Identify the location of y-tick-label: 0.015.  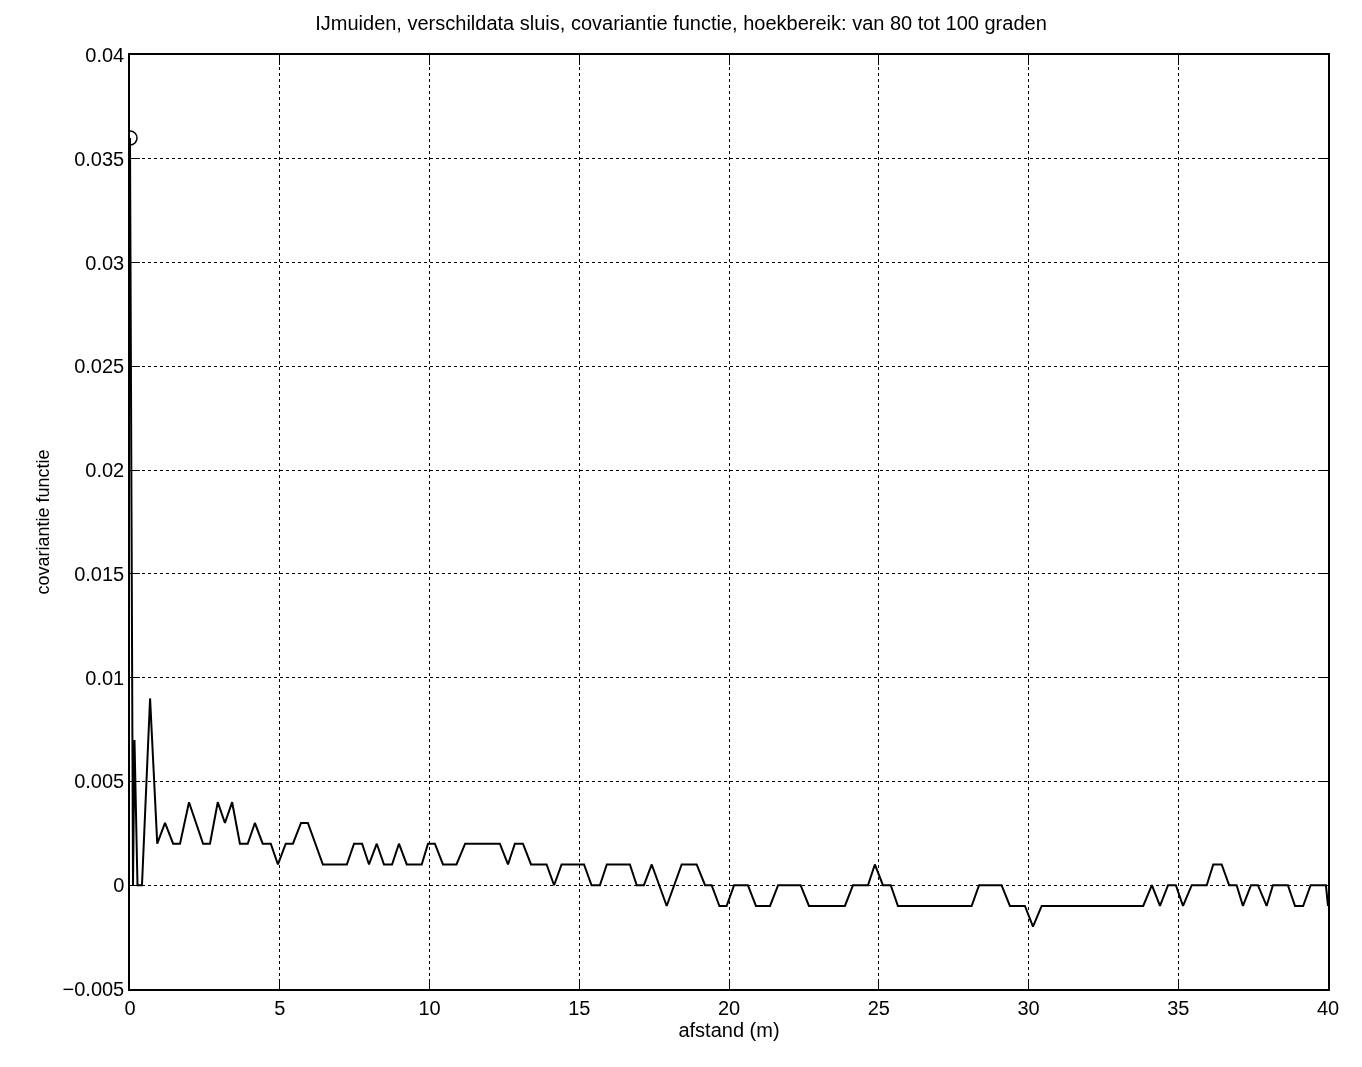
(99, 573).